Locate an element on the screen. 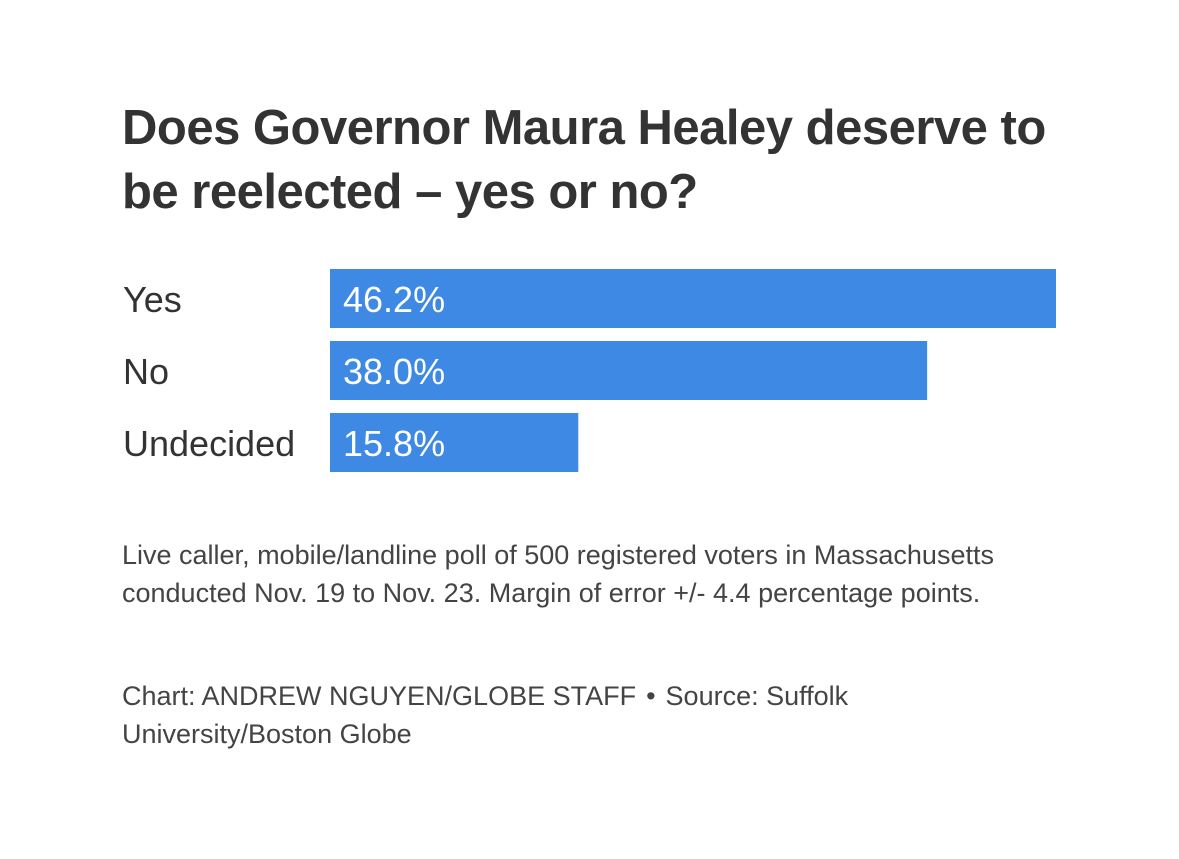 The image size is (1179, 859). category-label-no: No is located at coordinates (146, 371).